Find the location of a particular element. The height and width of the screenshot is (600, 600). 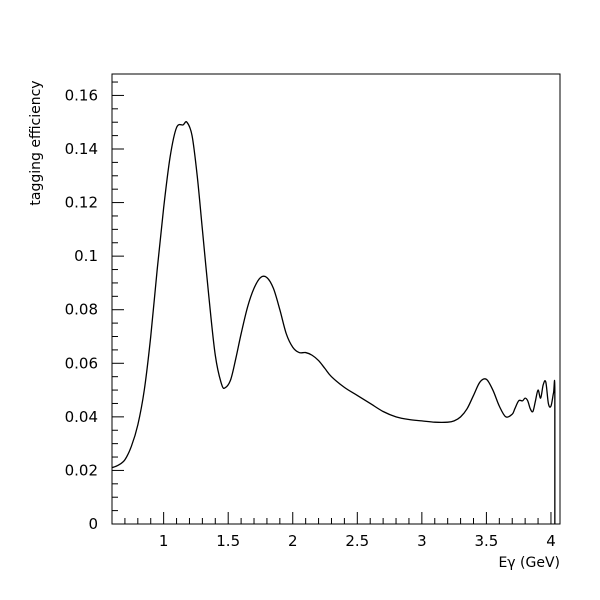

x-tick-label: 2.5 is located at coordinates (357, 541).